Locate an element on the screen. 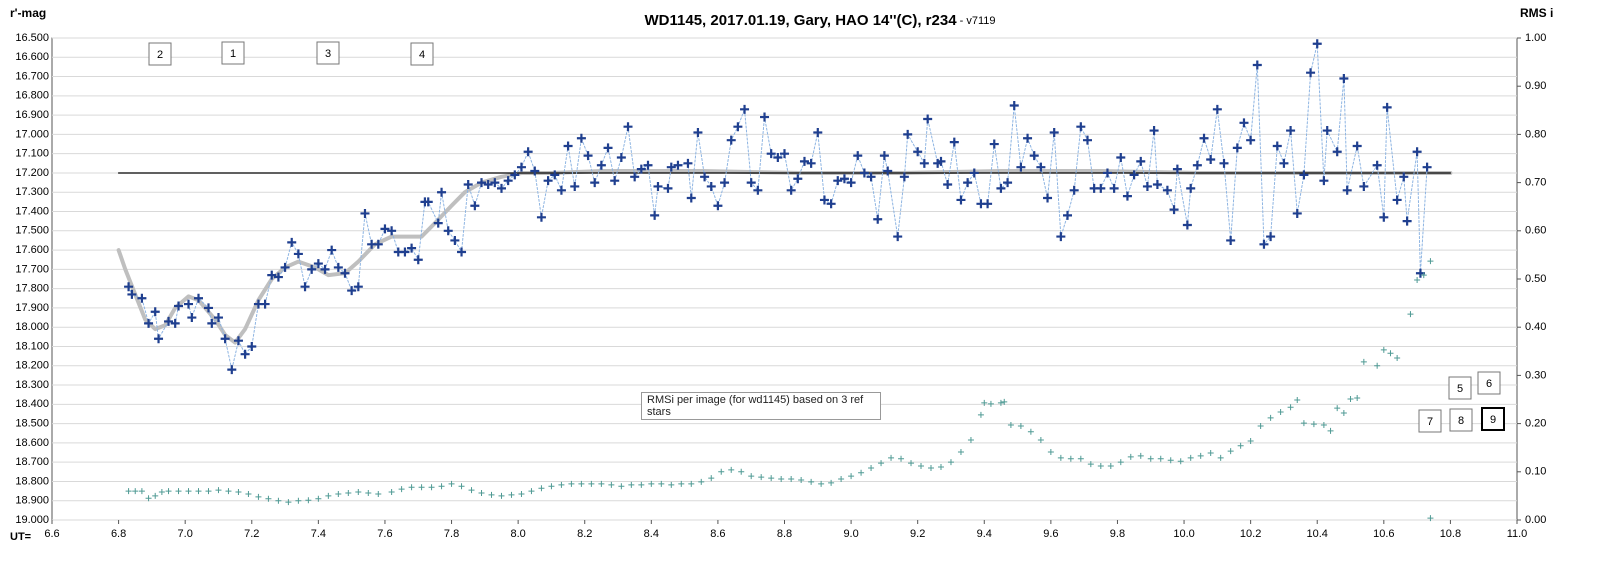 The width and height of the screenshot is (1610, 569). annotation-label: 1 is located at coordinates (233, 54).